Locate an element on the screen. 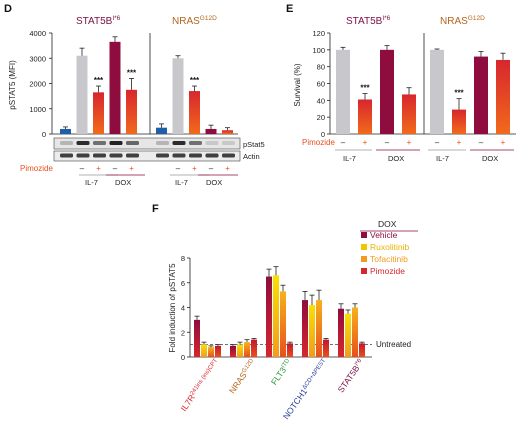 The width and height of the screenshot is (520, 435). panel-e-title-nras: NRASG12D is located at coordinates (462, 21).